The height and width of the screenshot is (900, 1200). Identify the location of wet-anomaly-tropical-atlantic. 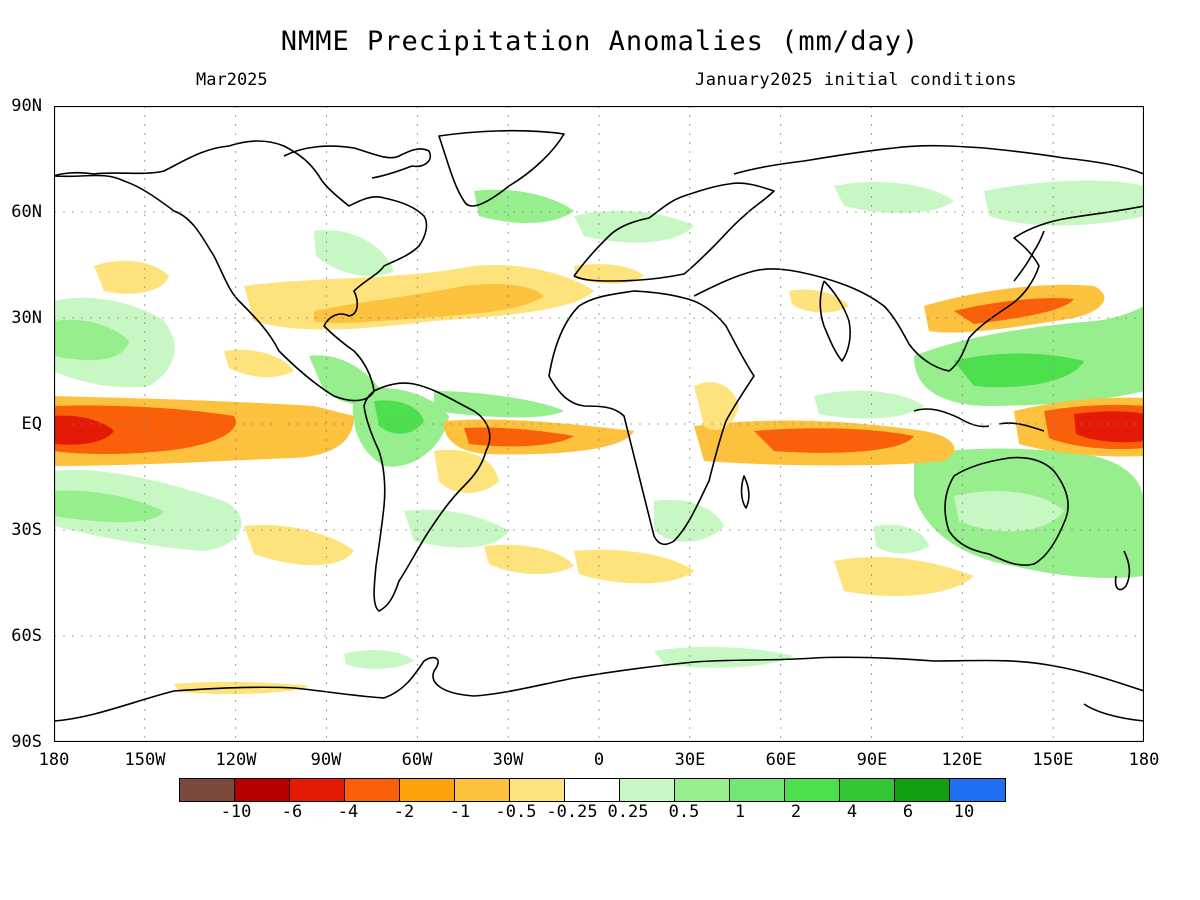
(499, 404).